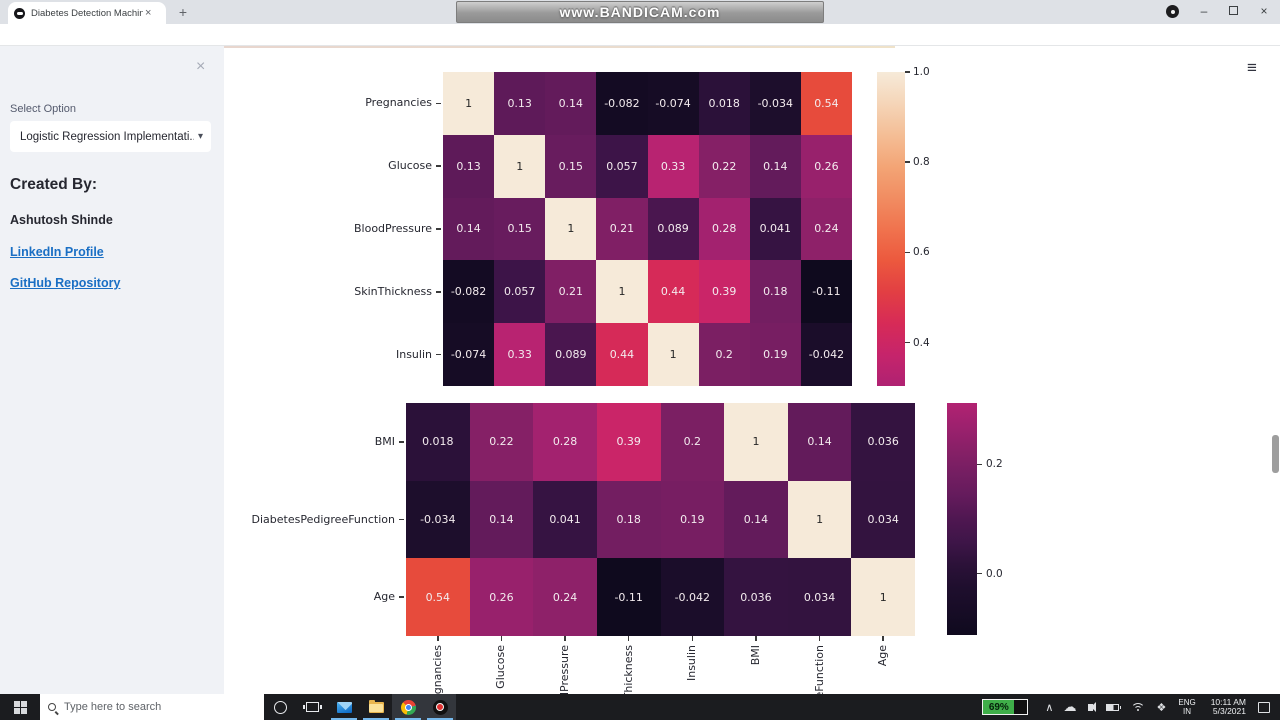  Describe the element at coordinates (724, 354) in the screenshot. I see `heatmap-cell: 0.2` at that location.